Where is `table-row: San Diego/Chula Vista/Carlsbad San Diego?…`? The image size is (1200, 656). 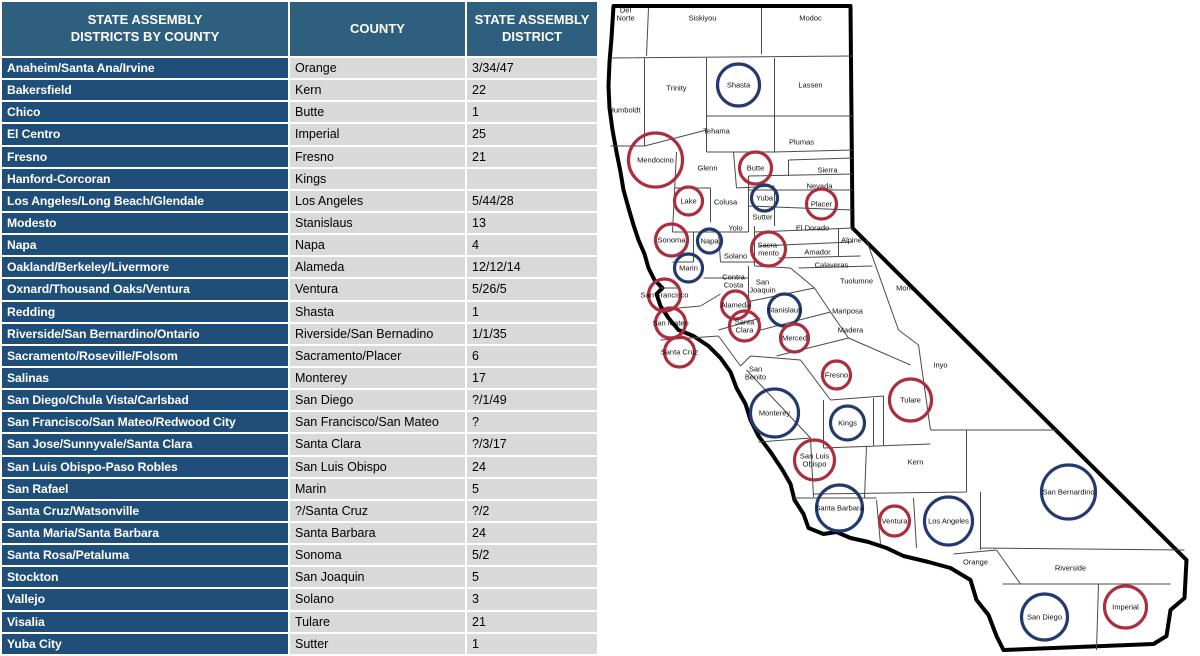
table-row: San Diego/Chula Vista/Carlsbad San Diego?… is located at coordinates (299, 400).